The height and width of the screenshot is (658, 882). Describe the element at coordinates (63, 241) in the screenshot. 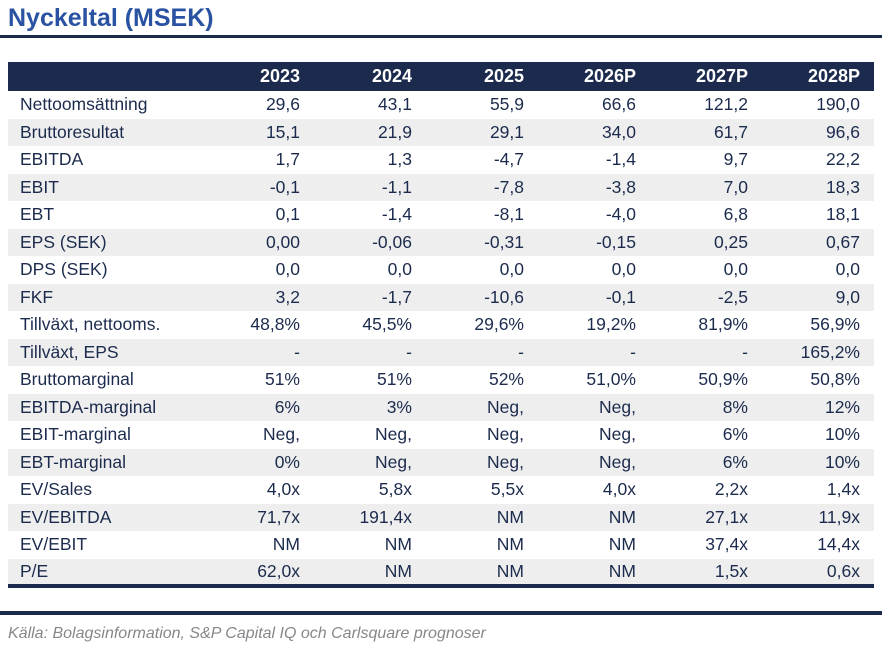

I see `row-label: EPS (SEK)` at that location.